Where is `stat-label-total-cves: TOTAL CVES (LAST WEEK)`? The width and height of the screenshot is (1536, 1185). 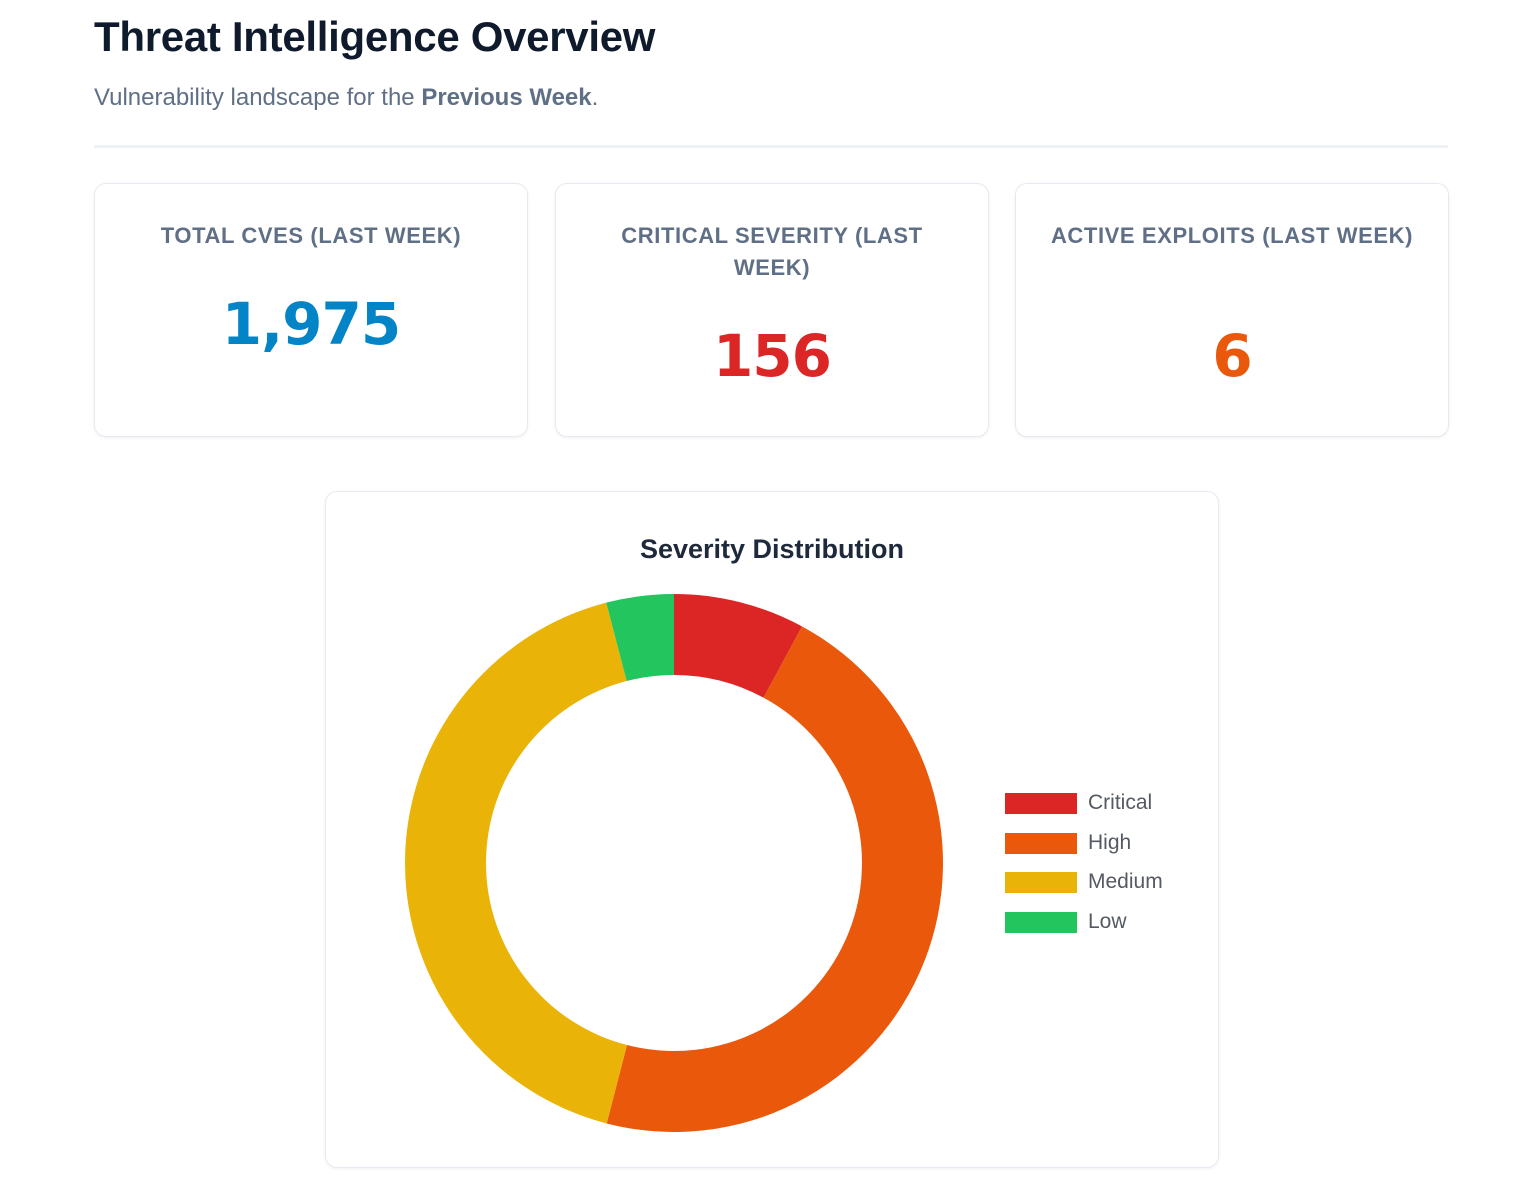
stat-label-total-cves: TOTAL CVES (LAST WEEK) is located at coordinates (311, 235).